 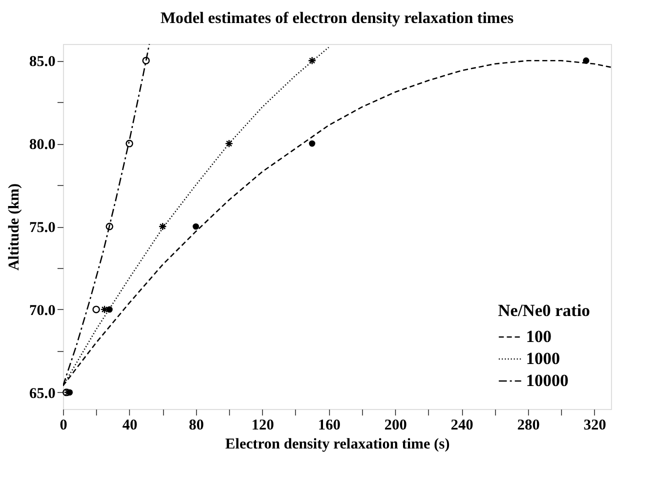 What do you see at coordinates (337, 444) in the screenshot?
I see `x-axis-title: Electron density relaxation time (s)` at bounding box center [337, 444].